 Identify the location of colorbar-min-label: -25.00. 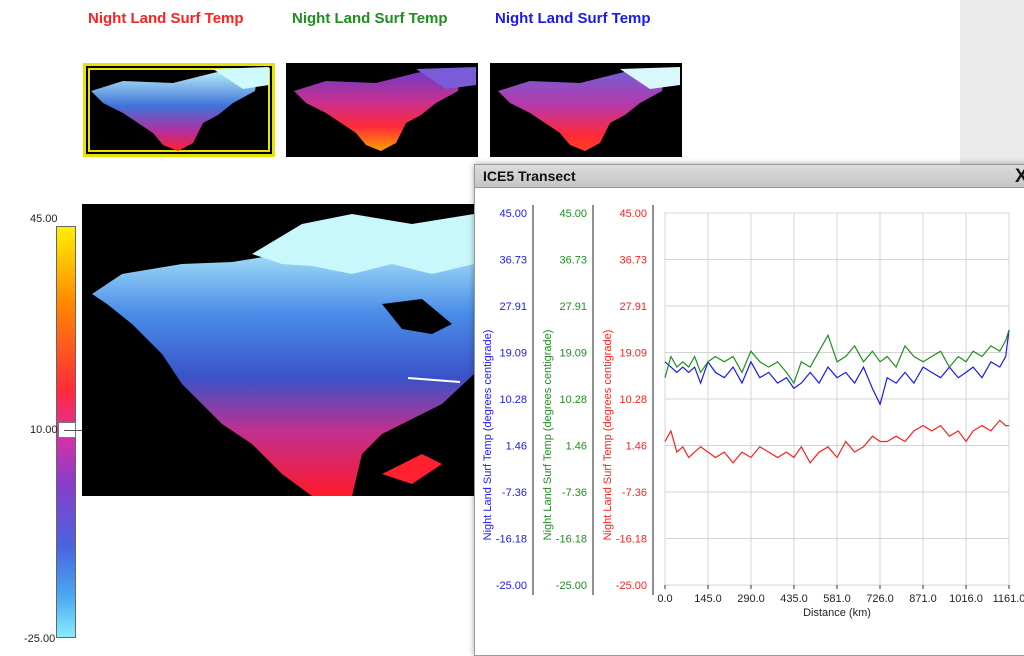
(40, 639).